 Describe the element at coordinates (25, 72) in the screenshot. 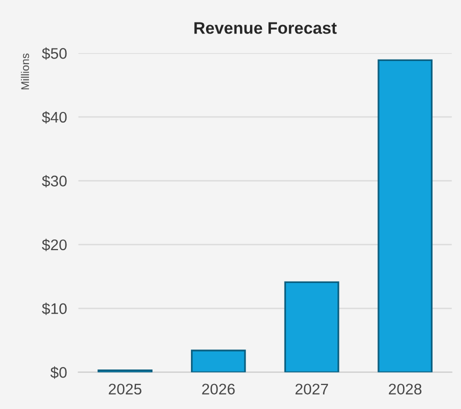

I see `y-axis-title: Millions` at that location.